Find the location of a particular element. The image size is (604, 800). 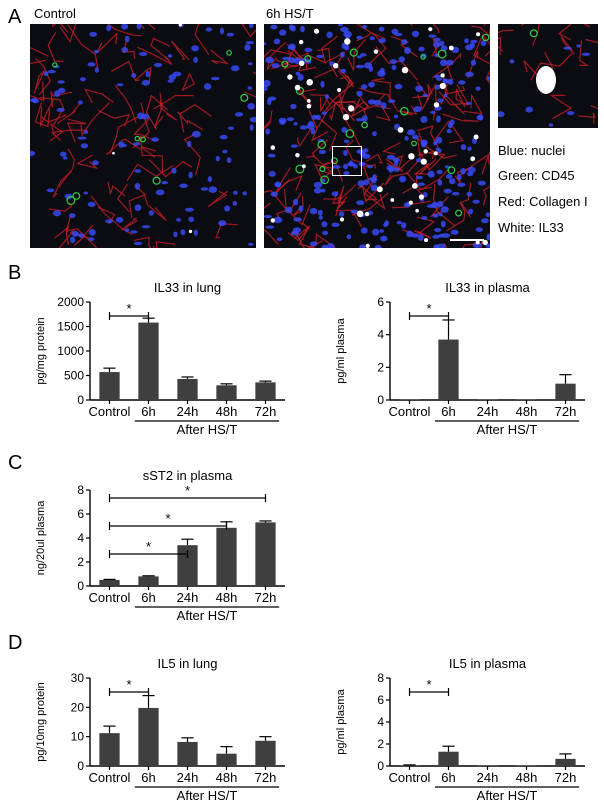

x-tick-label: 6h is located at coordinates (448, 777).